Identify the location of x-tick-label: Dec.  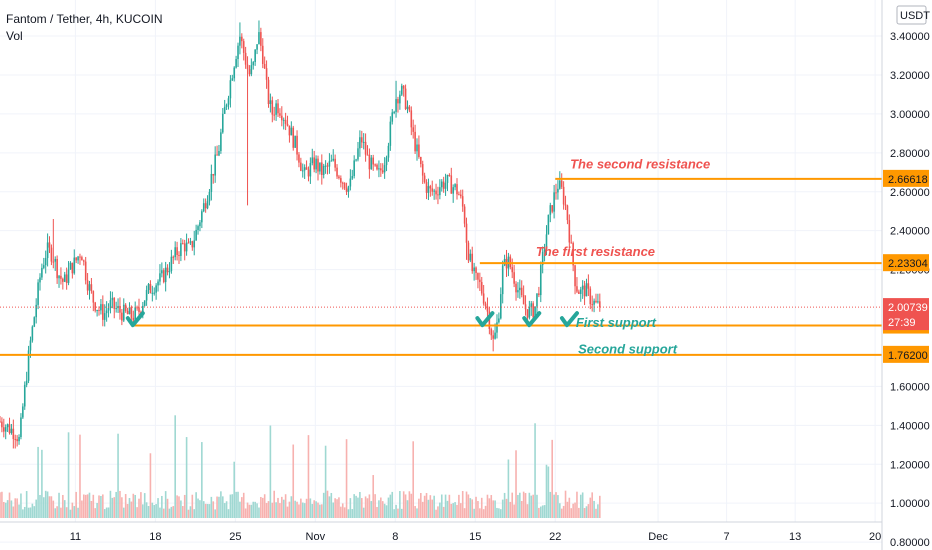
(658, 537).